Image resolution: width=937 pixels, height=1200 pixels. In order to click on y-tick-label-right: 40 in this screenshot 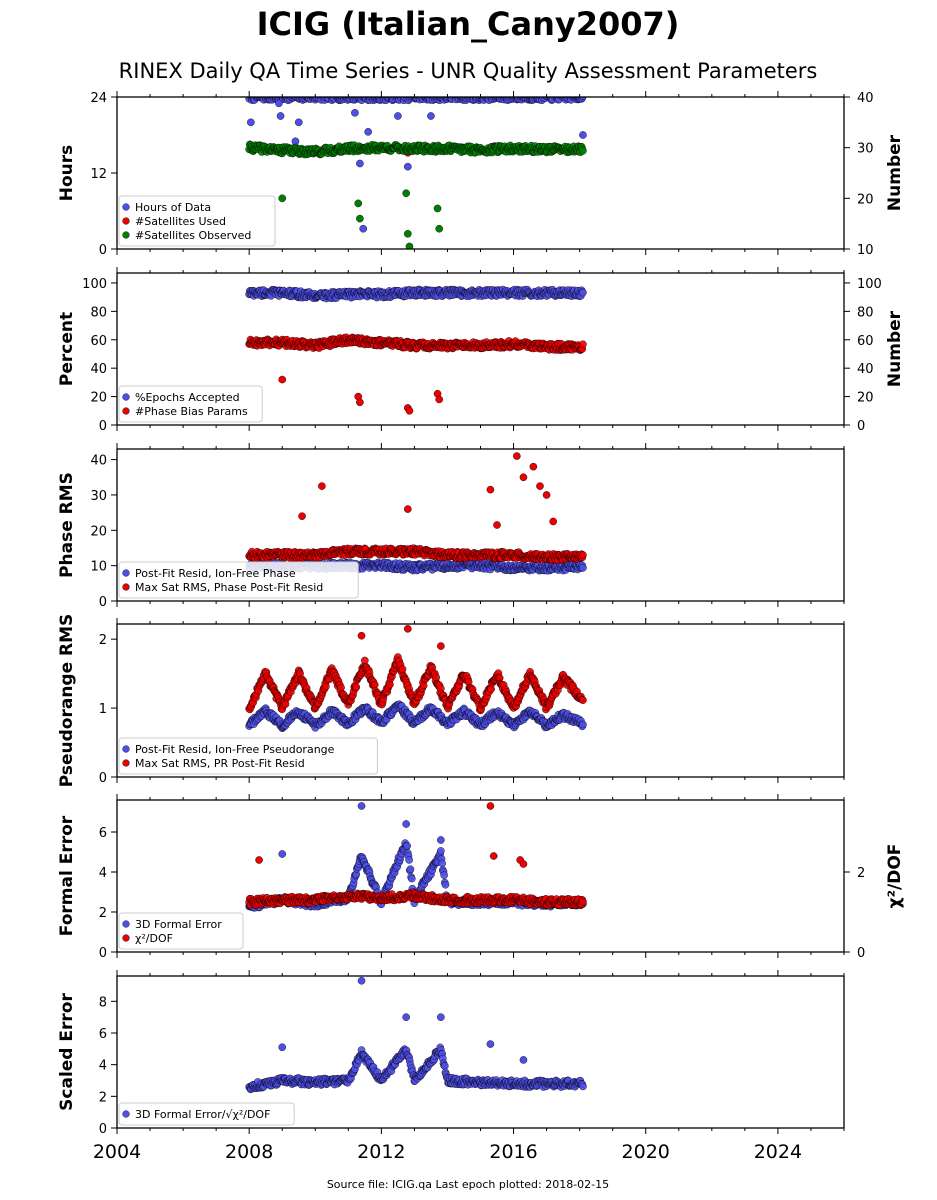, I will do `click(865, 98)`.